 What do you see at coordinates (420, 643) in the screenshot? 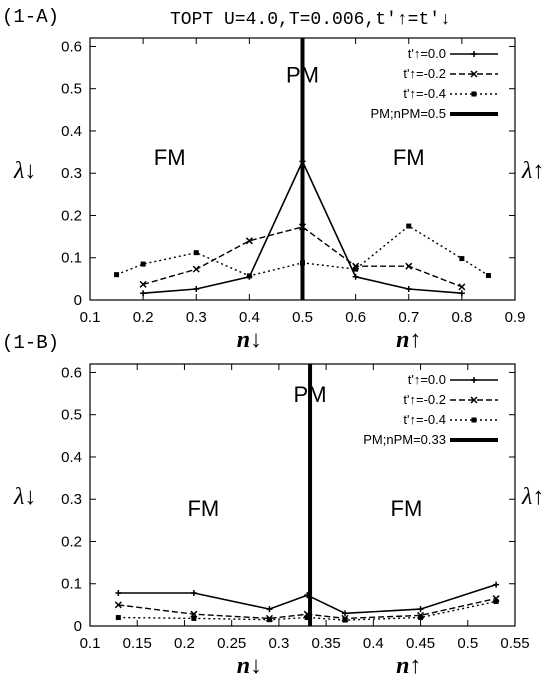
I see `x-tick-label: 0.45` at bounding box center [420, 643].